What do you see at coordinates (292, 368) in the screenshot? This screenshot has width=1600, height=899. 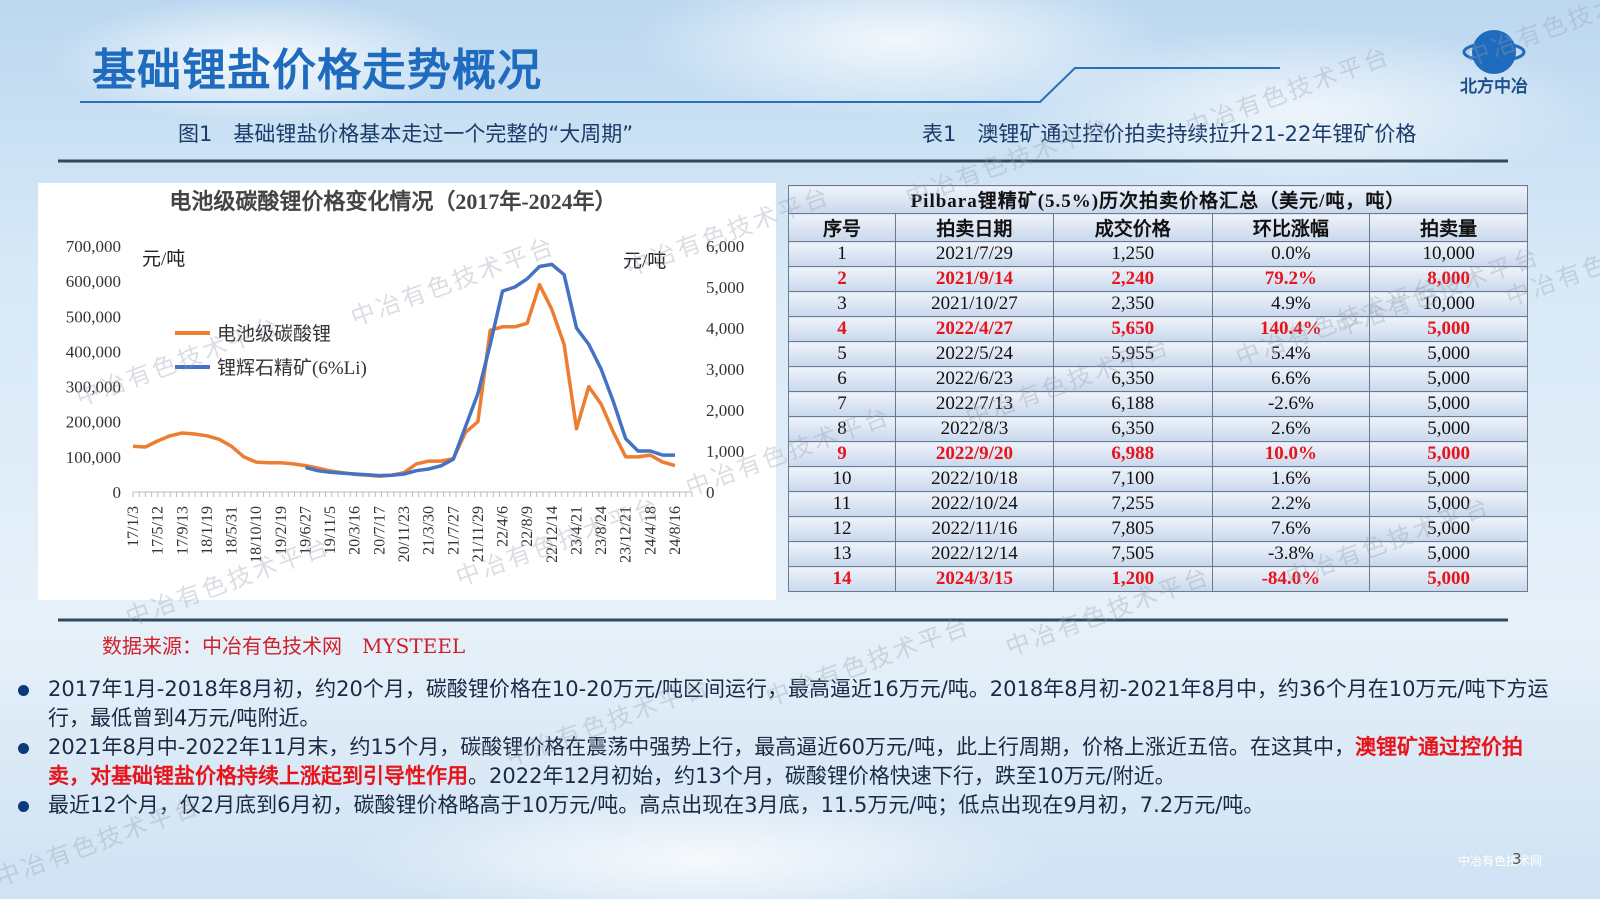 I see `legend-label: 锂辉石精矿(6%Li)` at bounding box center [292, 368].